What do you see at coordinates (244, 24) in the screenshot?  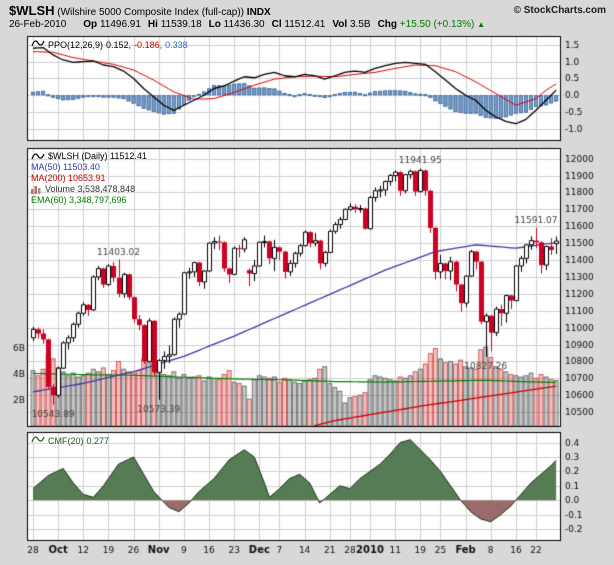 I see `quote-low-value: 11436.30` at bounding box center [244, 24].